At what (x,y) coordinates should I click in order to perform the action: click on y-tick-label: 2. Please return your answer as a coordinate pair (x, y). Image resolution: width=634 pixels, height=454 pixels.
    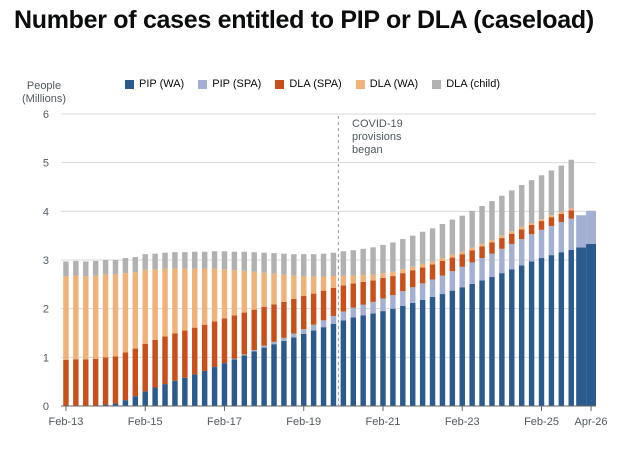
    Looking at the image, I should click on (46, 310).